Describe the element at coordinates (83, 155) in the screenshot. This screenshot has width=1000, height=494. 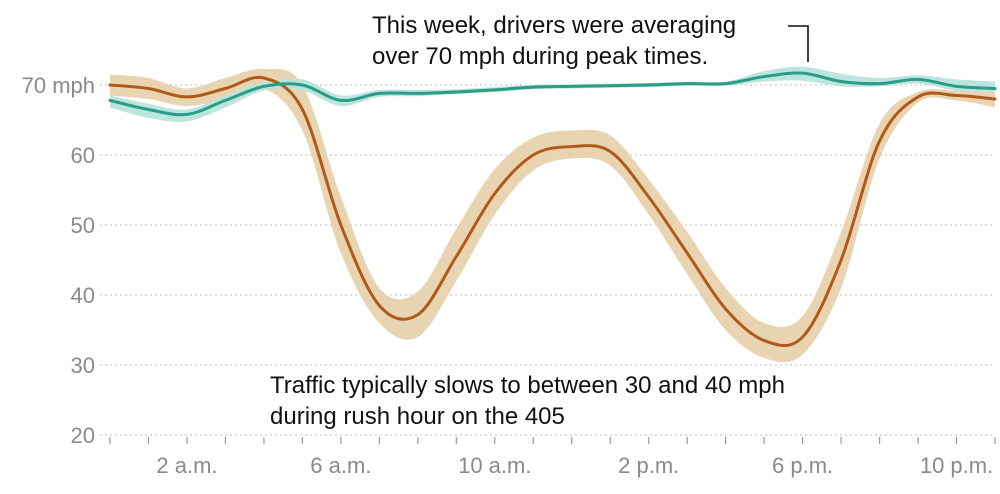
I see `y-tick-label-60: 60` at that location.